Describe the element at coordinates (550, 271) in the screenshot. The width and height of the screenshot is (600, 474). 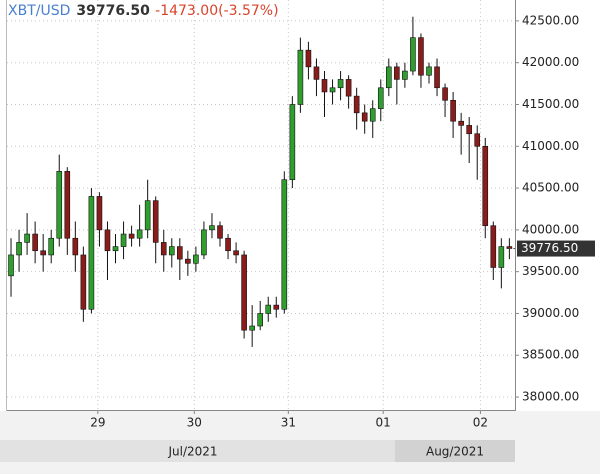
I see `y-tick-label: 39500.00` at that location.